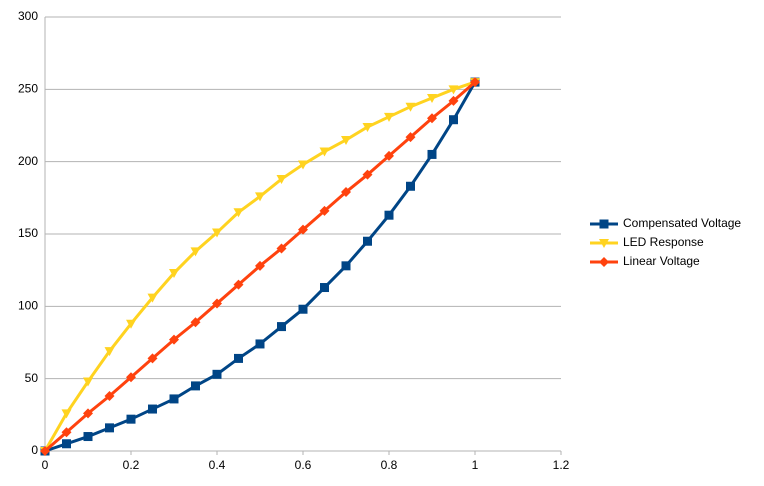  What do you see at coordinates (28, 233) in the screenshot?
I see `y-tick-label: 150` at bounding box center [28, 233].